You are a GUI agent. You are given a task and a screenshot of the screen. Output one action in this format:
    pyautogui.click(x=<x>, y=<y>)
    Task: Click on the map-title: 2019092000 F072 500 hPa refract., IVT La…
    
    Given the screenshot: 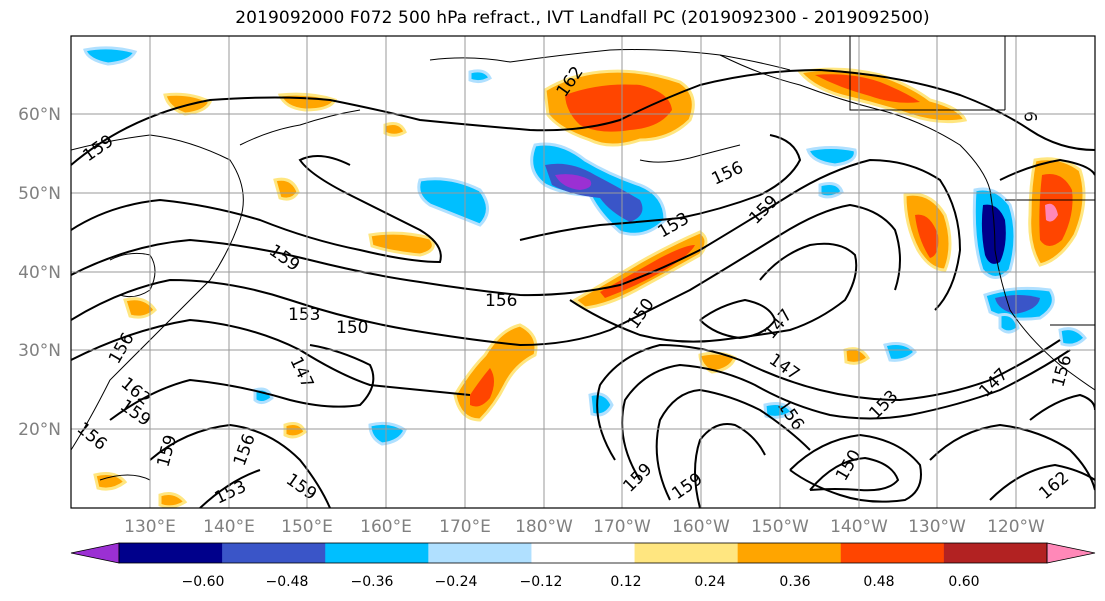 What is the action you would take?
    pyautogui.click(x=582, y=18)
    